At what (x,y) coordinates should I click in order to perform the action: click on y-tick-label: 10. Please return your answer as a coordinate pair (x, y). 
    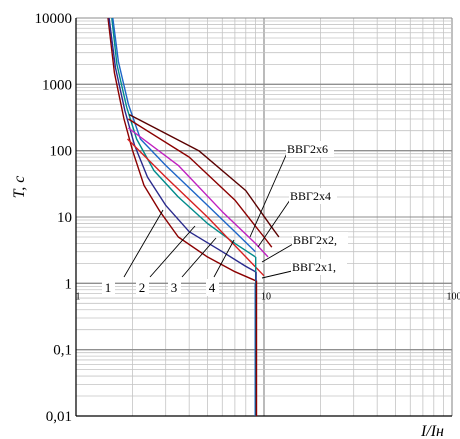
    Looking at the image, I should click on (64, 218).